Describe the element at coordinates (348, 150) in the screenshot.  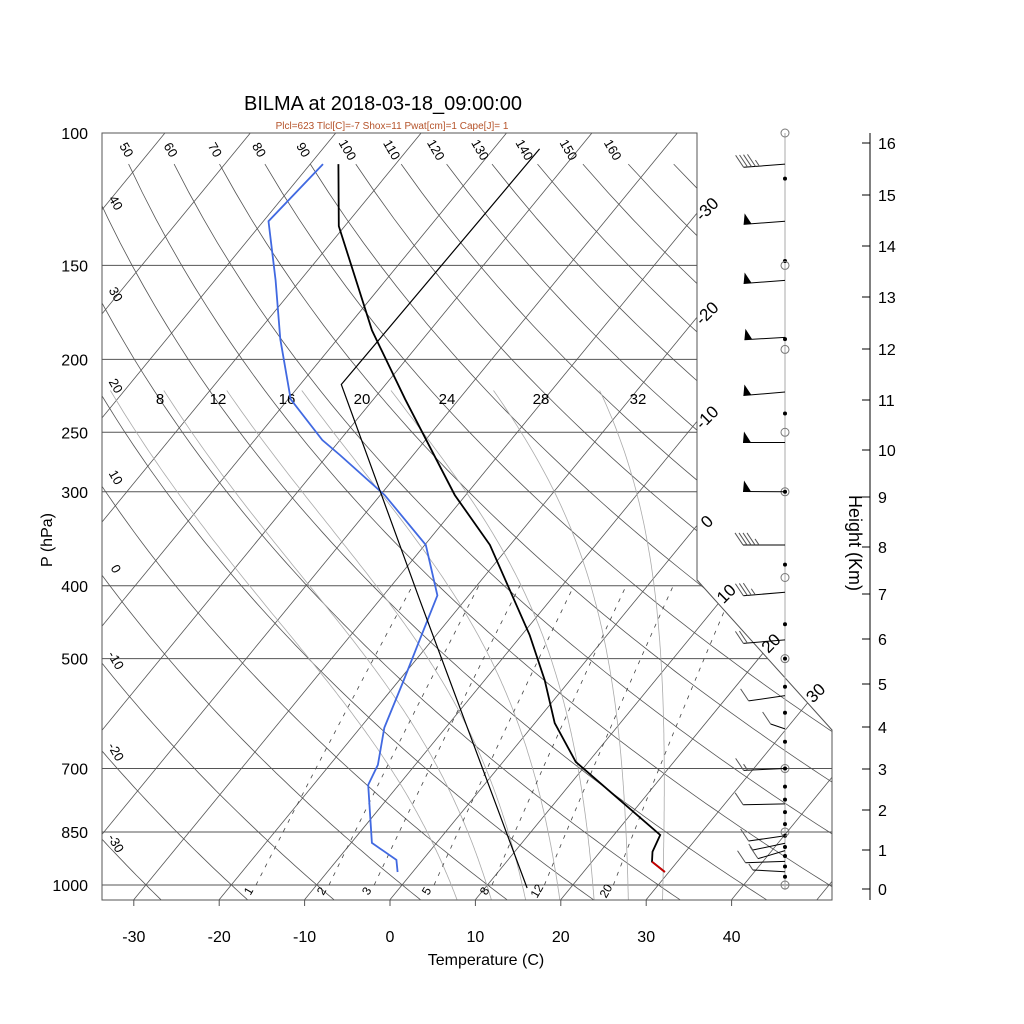
I see `dry-adiabat-label: 100` at that location.